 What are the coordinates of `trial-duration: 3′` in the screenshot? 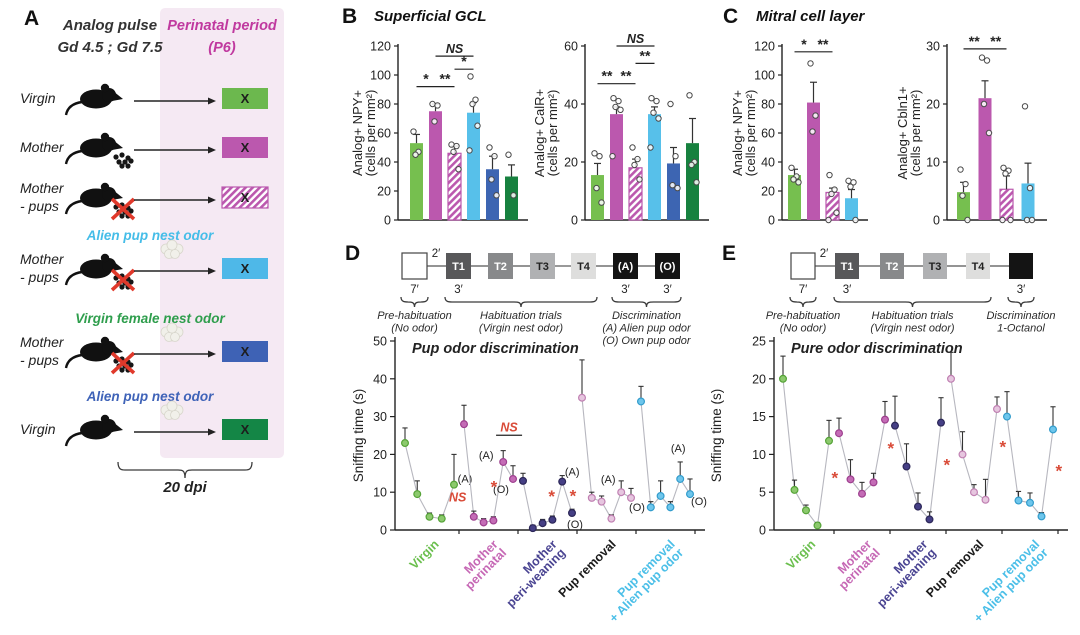 It's located at (458, 290).